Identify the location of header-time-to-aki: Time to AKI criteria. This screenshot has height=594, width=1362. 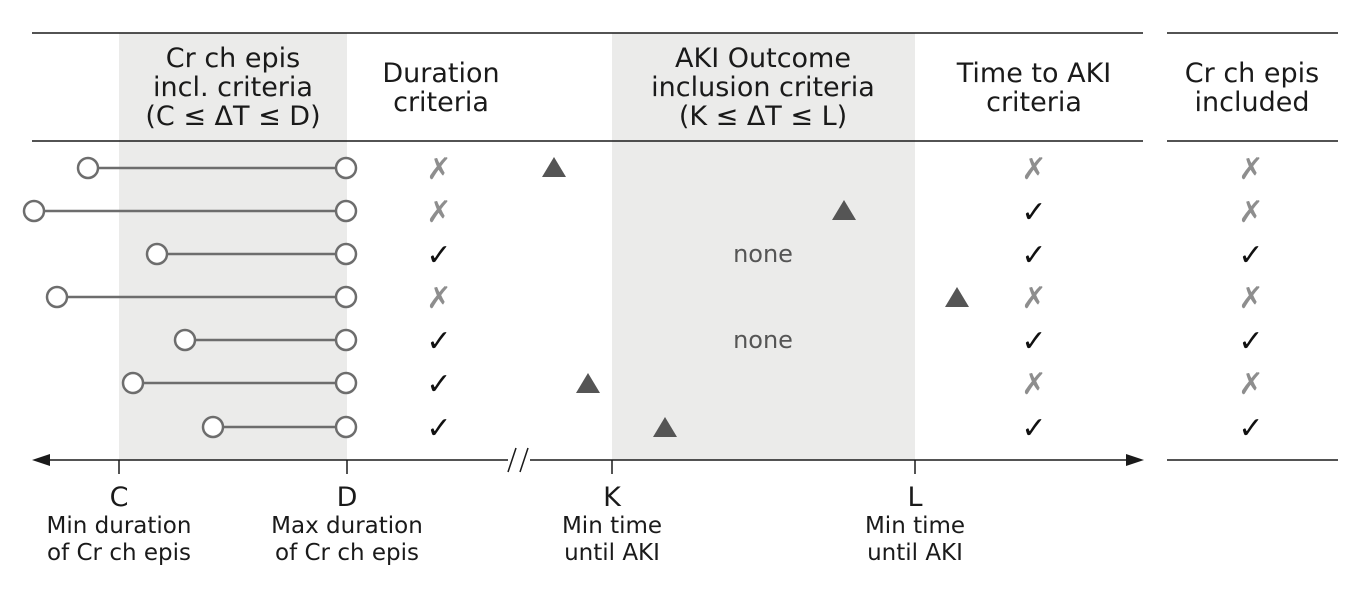
(1034, 88).